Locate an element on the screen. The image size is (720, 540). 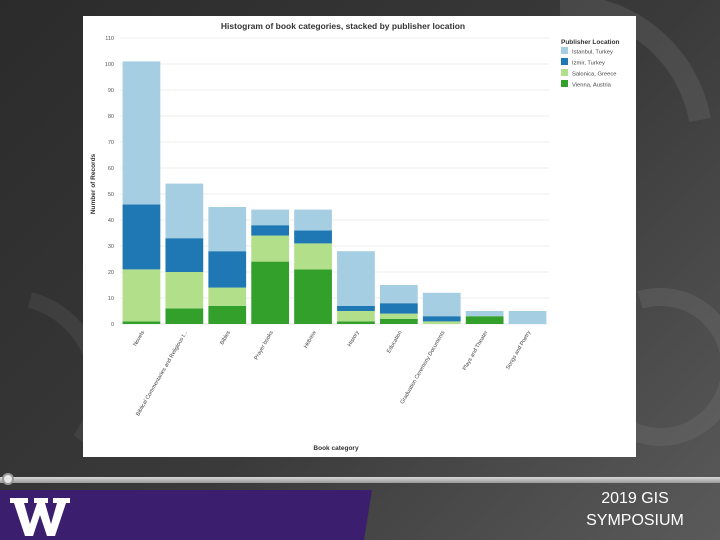
y-tick-label: 50 is located at coordinates (111, 195).